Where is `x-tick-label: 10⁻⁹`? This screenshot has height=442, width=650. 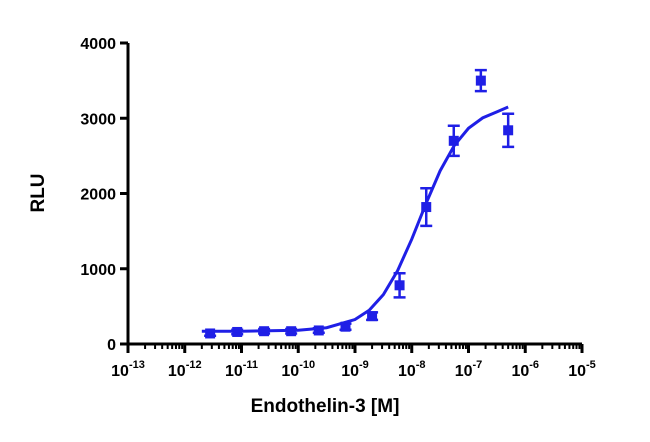
x-tick-label: 10⁻⁹ is located at coordinates (355, 369).